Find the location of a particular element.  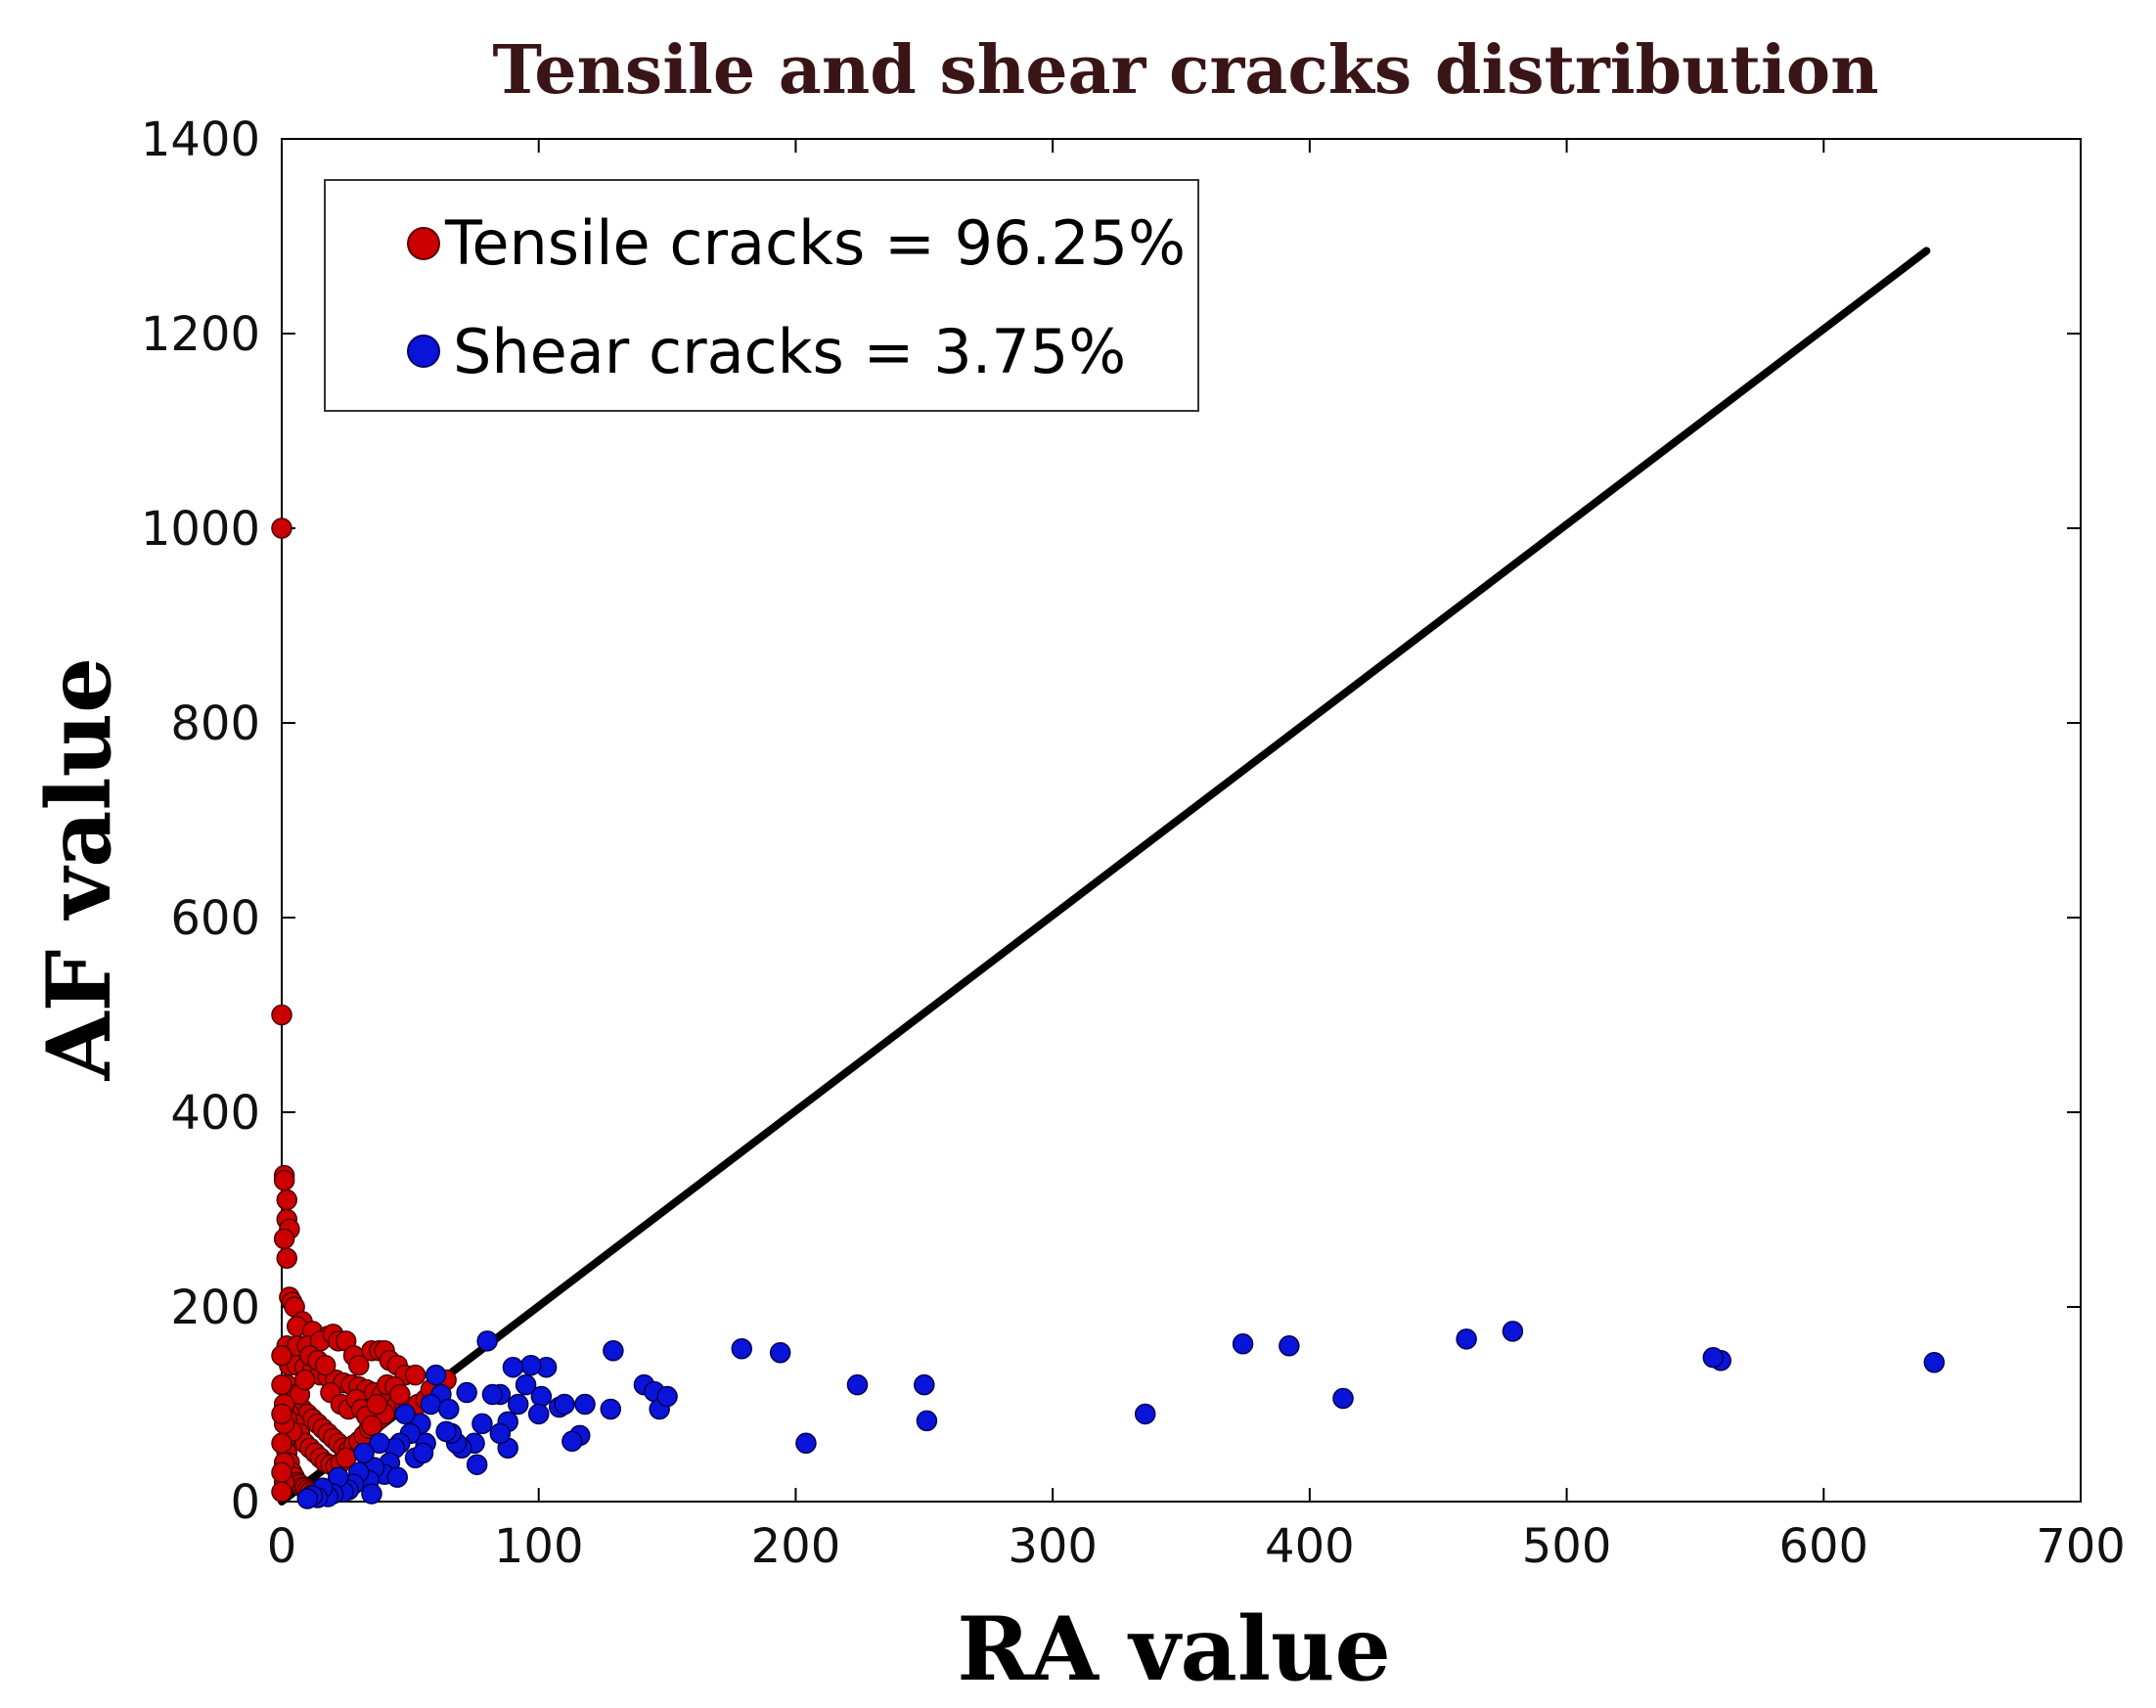

legend-box is located at coordinates (761, 295).